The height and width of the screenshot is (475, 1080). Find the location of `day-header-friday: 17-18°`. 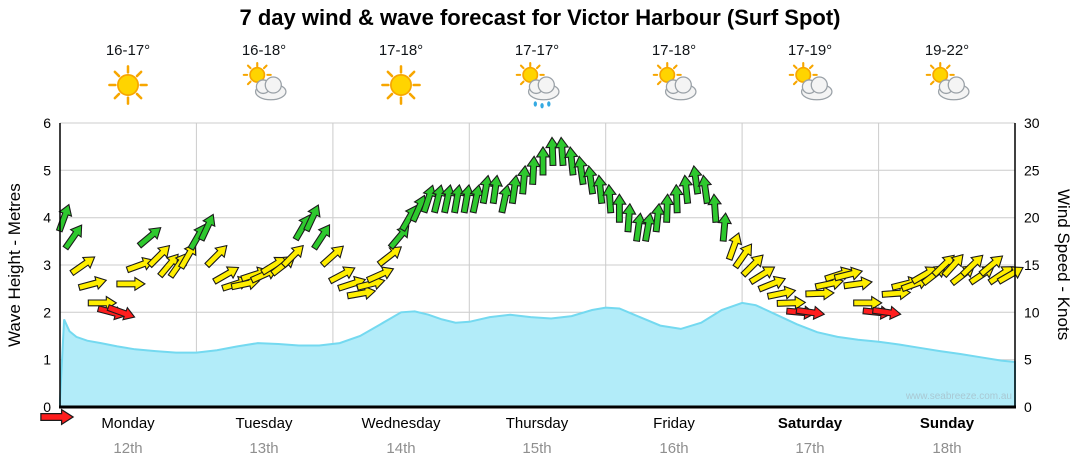

day-header-friday: 17-18° is located at coordinates (674, 78).